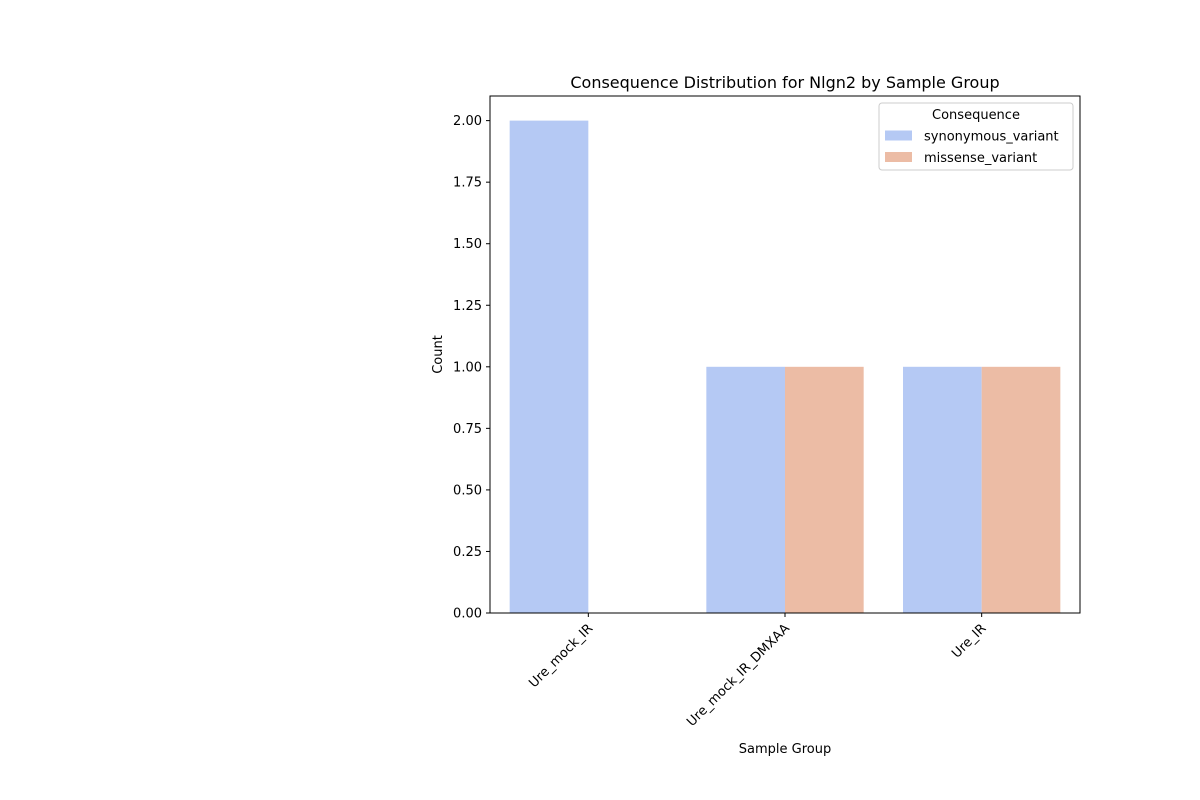 The height and width of the screenshot is (800, 1200). I want to click on y-axis: 0.00 0.25 0.50 0.75 1.00 1.25 1.50 1.75 2.00, so click(471, 368).